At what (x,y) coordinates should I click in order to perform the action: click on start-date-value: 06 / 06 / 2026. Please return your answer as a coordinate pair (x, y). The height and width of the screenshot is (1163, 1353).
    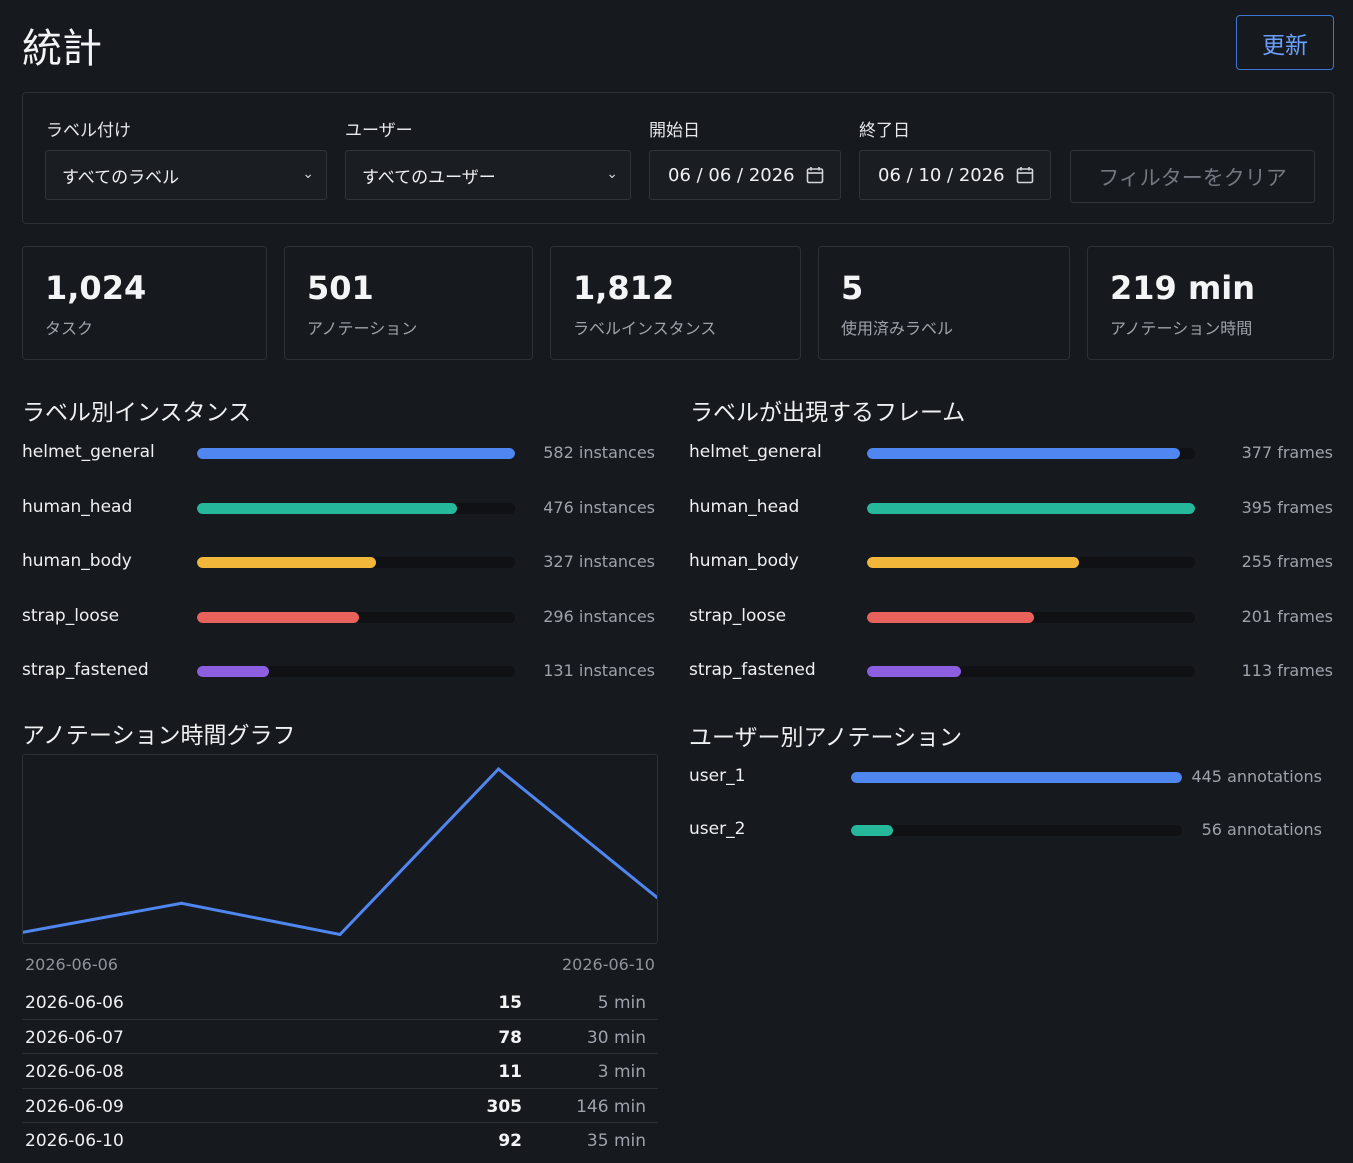
    Looking at the image, I should click on (731, 175).